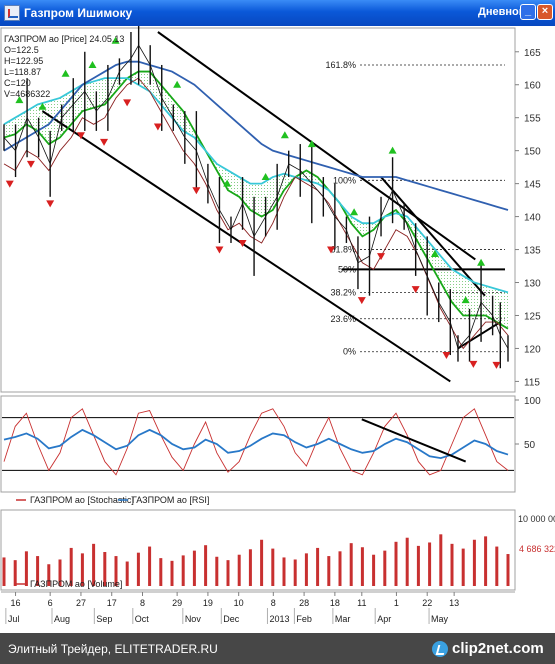 Image resolution: width=555 pixels, height=664 pixels. Describe the element at coordinates (17, 83) in the screenshot. I see `price-legend-entry: C=120` at that location.